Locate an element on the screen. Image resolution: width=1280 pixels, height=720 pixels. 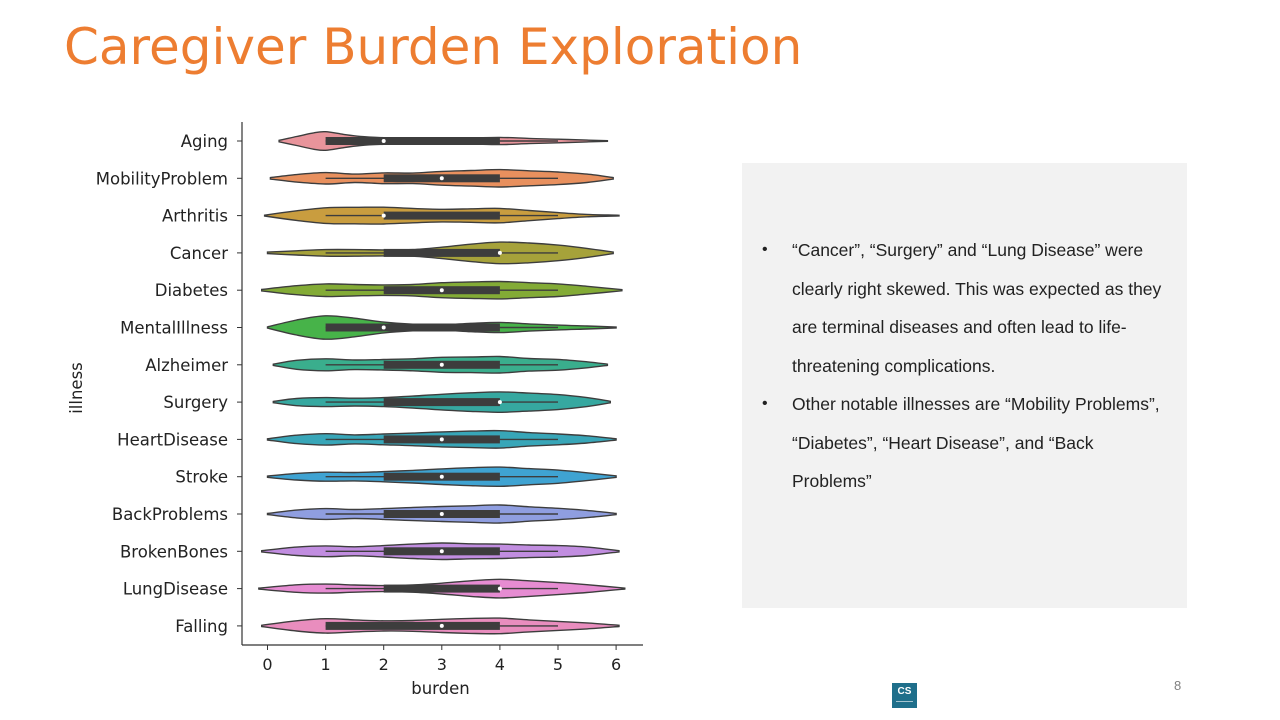
median-BackProblems is located at coordinates (441, 514).